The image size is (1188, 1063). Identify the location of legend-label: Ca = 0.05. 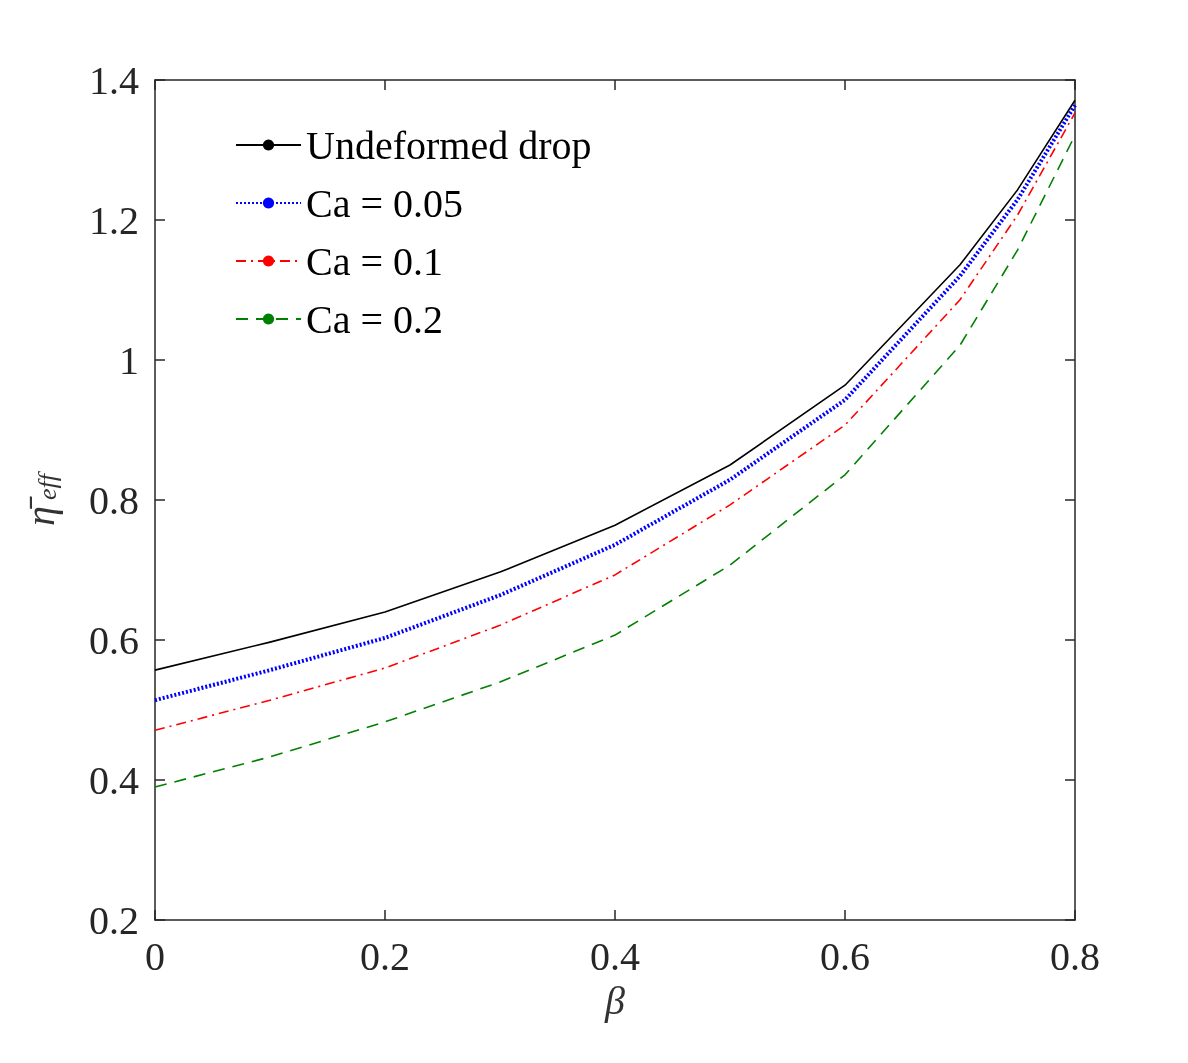
(384, 203).